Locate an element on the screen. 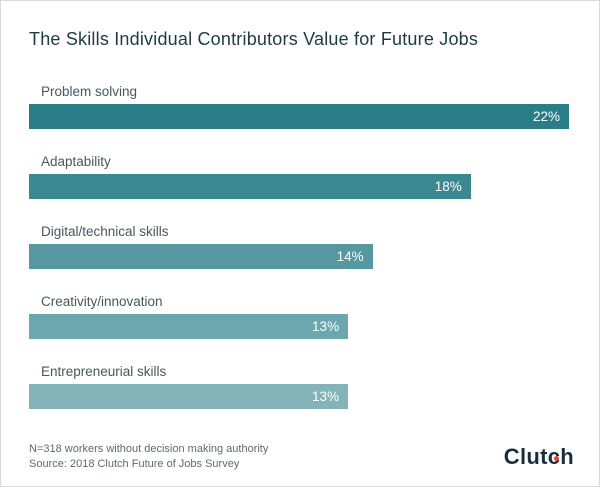 This screenshot has height=487, width=600. chart-row: Entrepreneurial skills 13% is located at coordinates (299, 386).